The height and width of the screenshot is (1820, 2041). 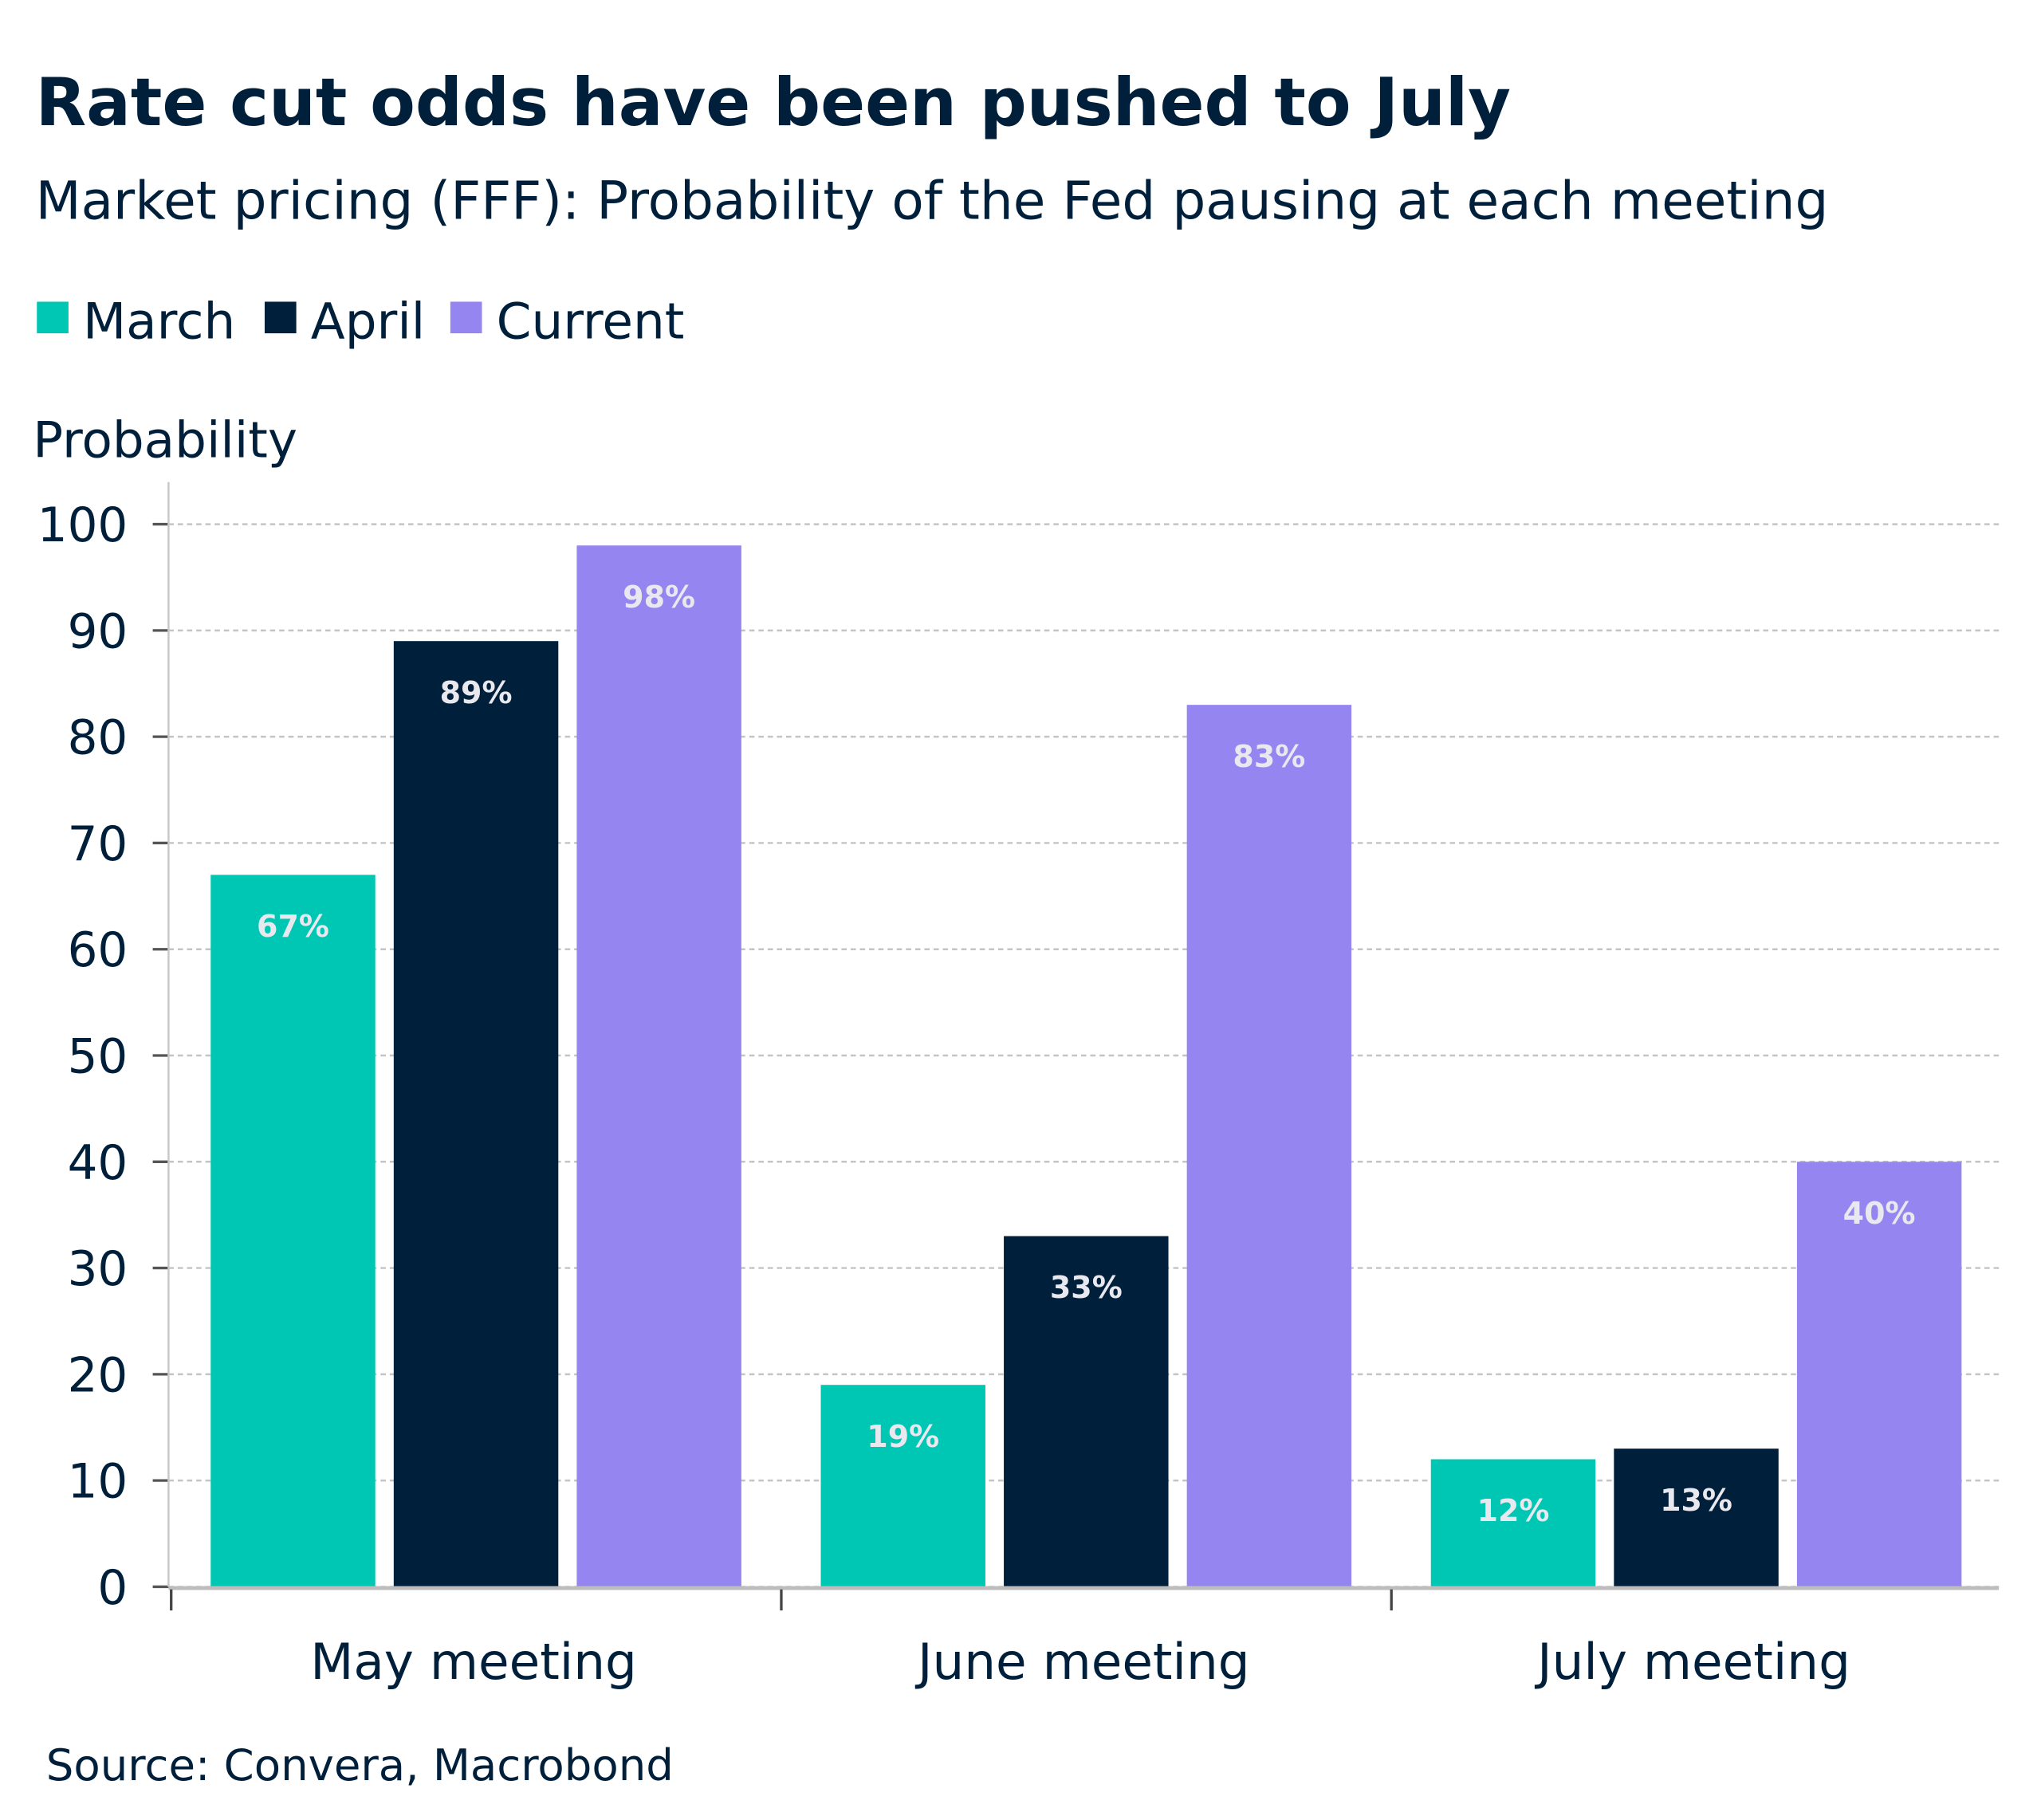 What do you see at coordinates (1513, 1510) in the screenshot?
I see `data-label: 12%` at bounding box center [1513, 1510].